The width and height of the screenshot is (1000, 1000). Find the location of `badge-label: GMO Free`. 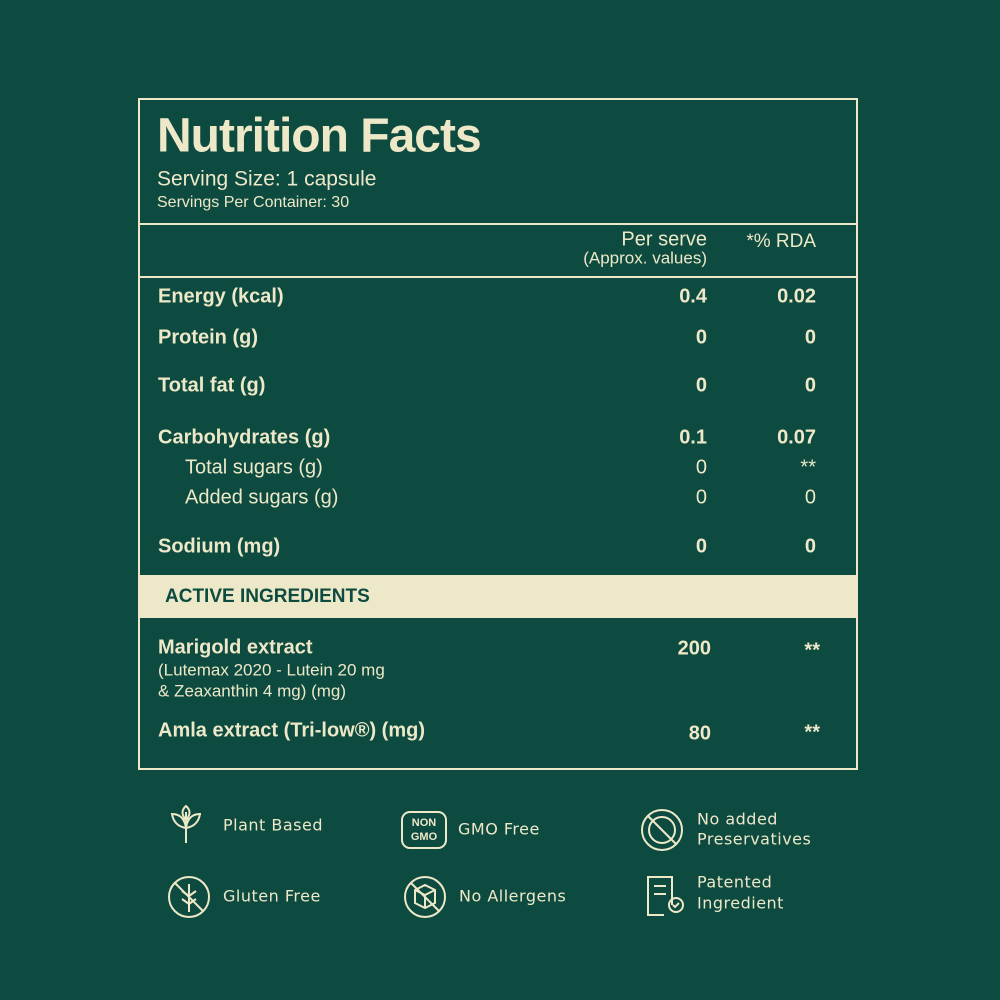

badge-label: GMO Free is located at coordinates (499, 829).